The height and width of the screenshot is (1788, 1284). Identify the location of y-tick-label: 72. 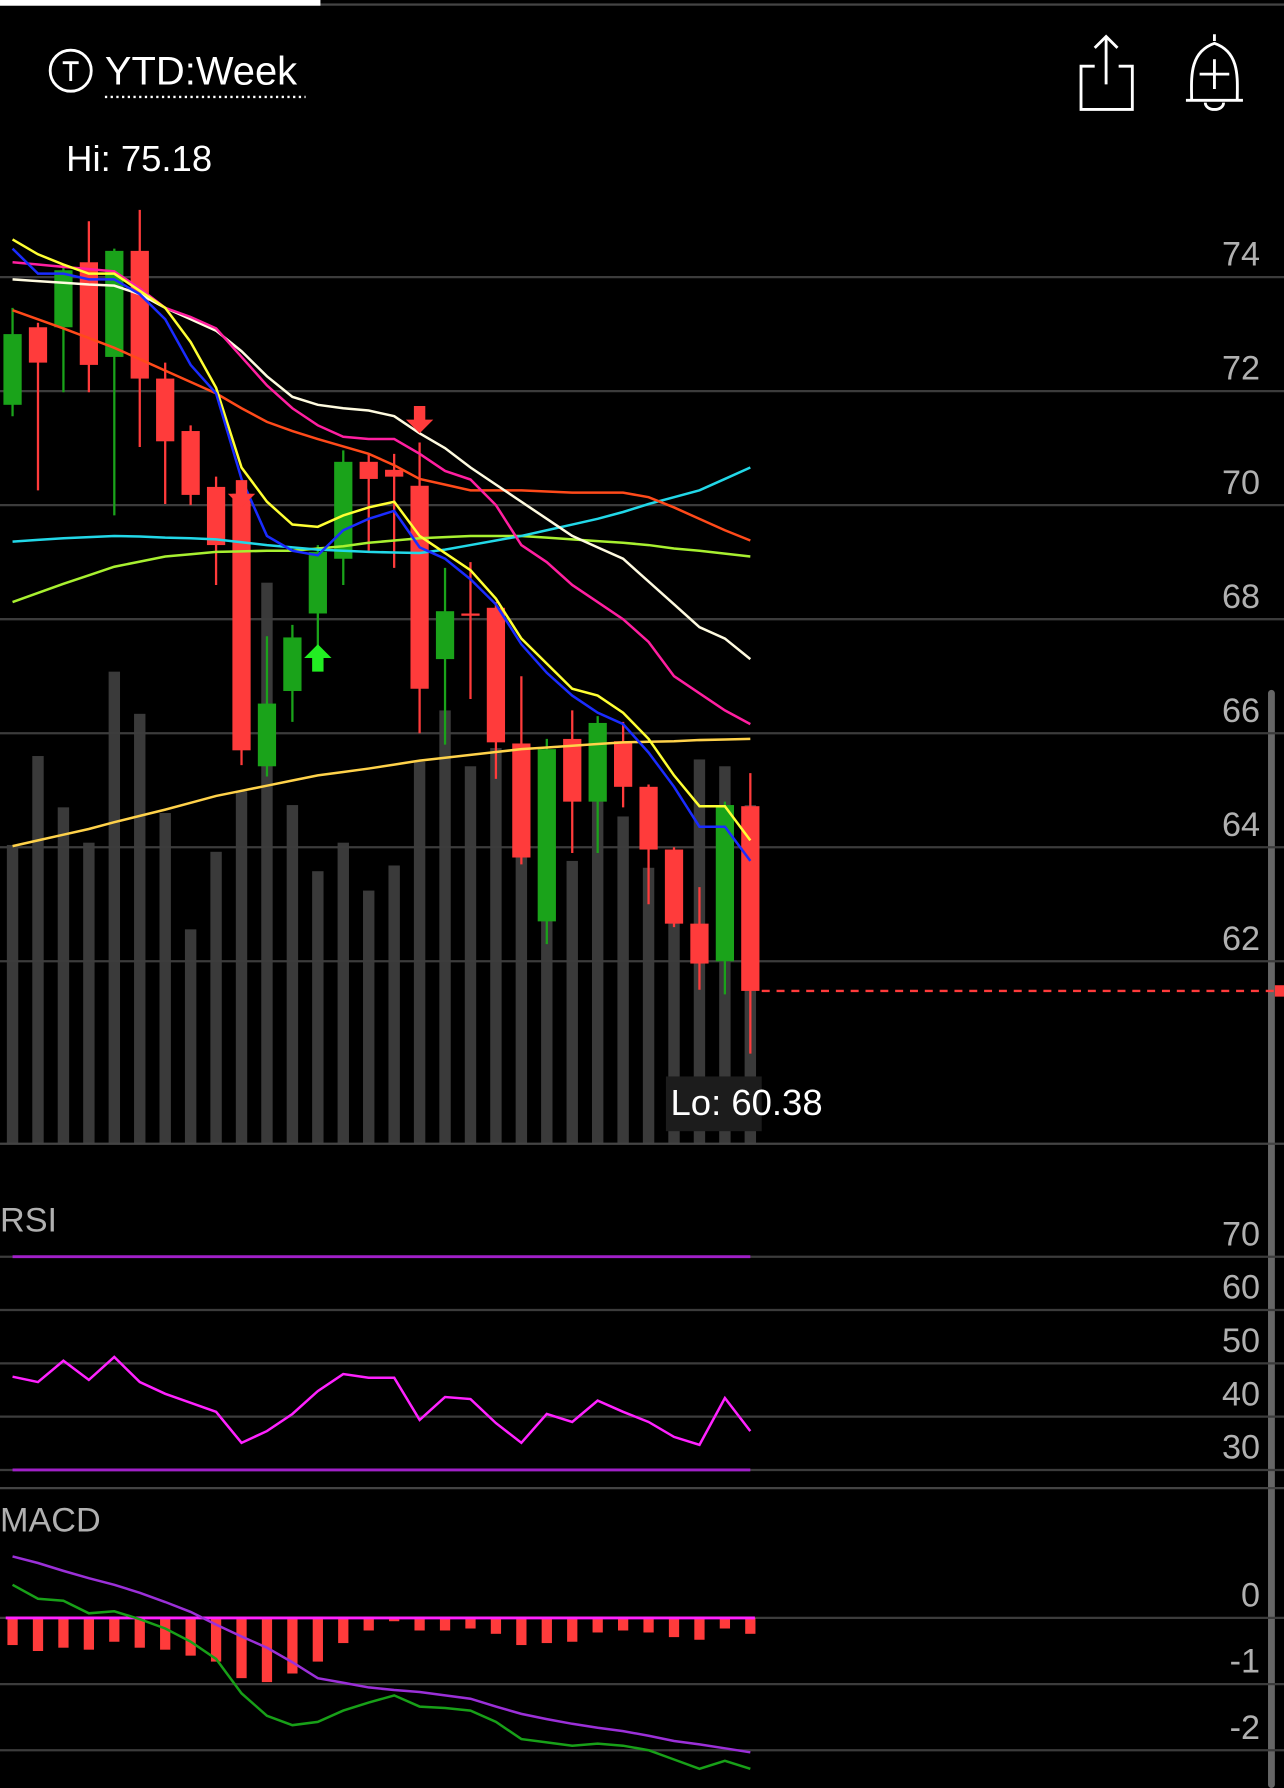
(1241, 369).